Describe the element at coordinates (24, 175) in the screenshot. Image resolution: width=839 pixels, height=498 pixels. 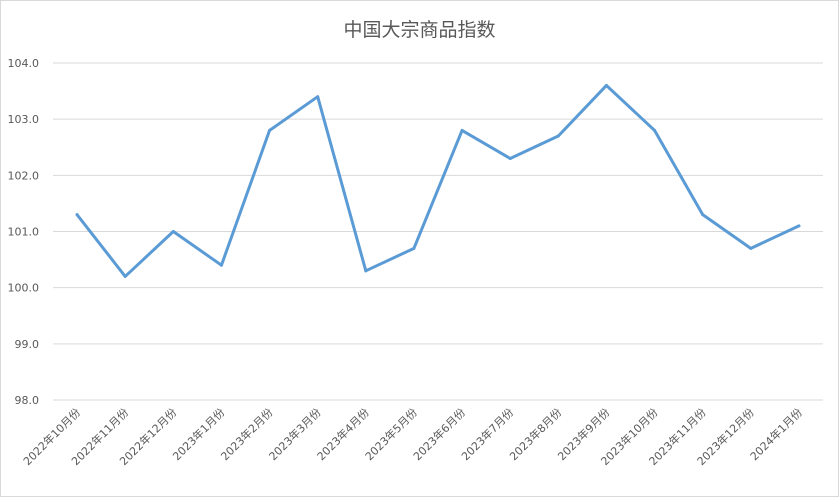
I see `y-tick-label: 102.0` at that location.